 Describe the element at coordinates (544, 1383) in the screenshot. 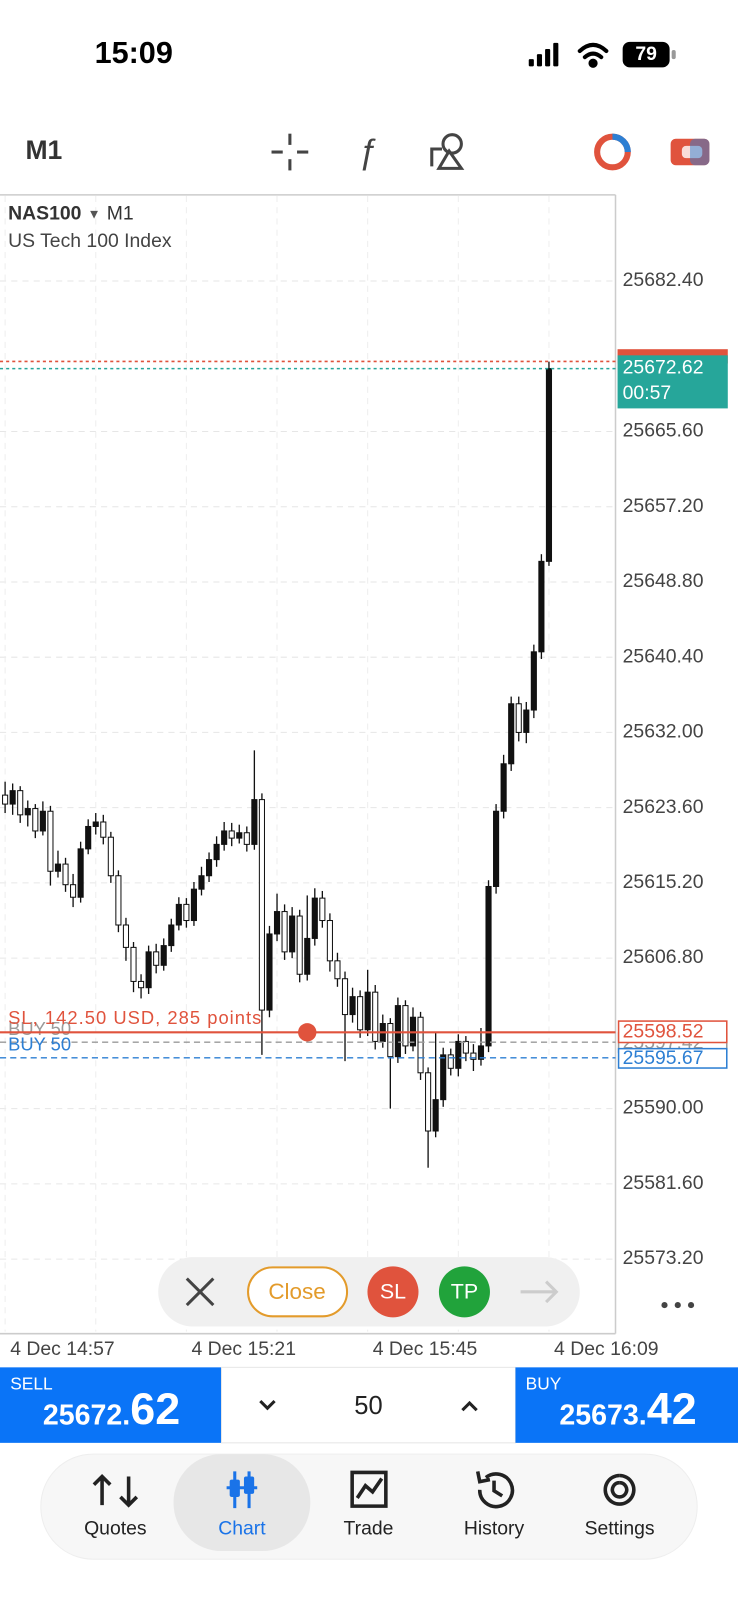

I see `buy-label: BUY` at that location.